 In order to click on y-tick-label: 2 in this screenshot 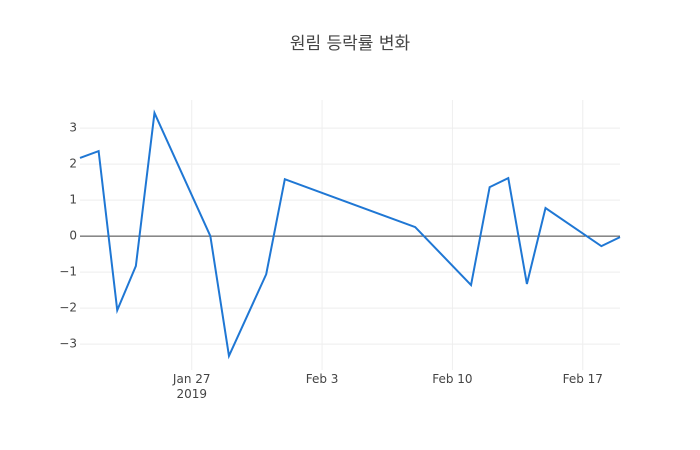, I will do `click(73, 164)`.